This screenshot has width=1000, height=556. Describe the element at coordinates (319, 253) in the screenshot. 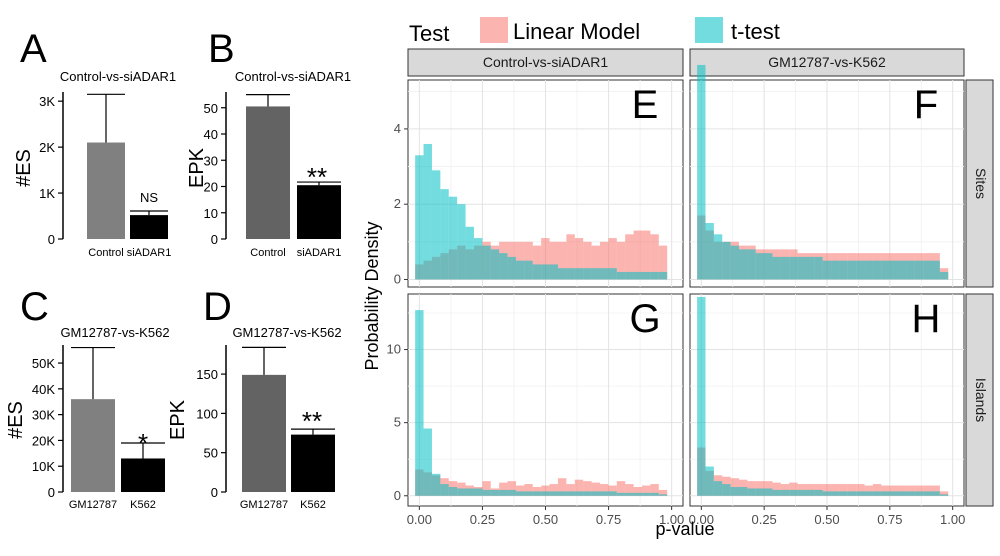

I see `category-label-siadar1: siADAR1` at that location.